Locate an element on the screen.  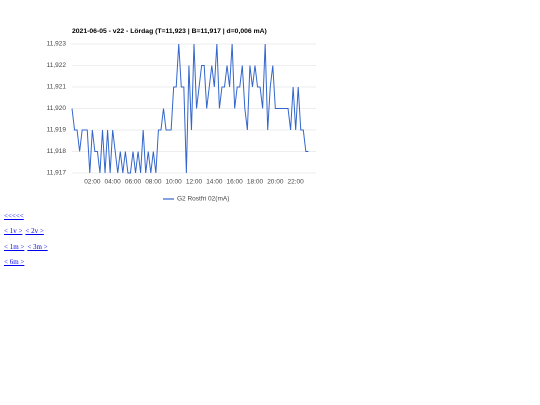
y-tick-label: 11,921 is located at coordinates (57, 87).